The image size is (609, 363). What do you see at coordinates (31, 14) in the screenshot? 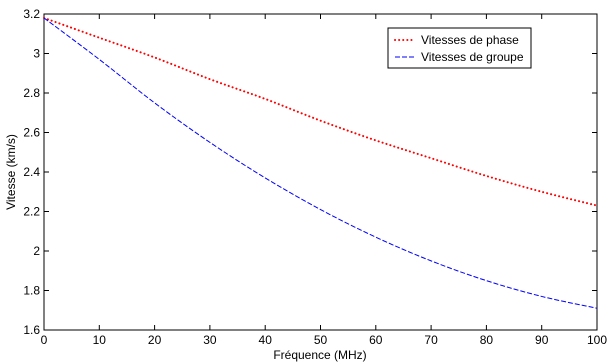
I see `y-tick-label: 3.2` at bounding box center [31, 14].